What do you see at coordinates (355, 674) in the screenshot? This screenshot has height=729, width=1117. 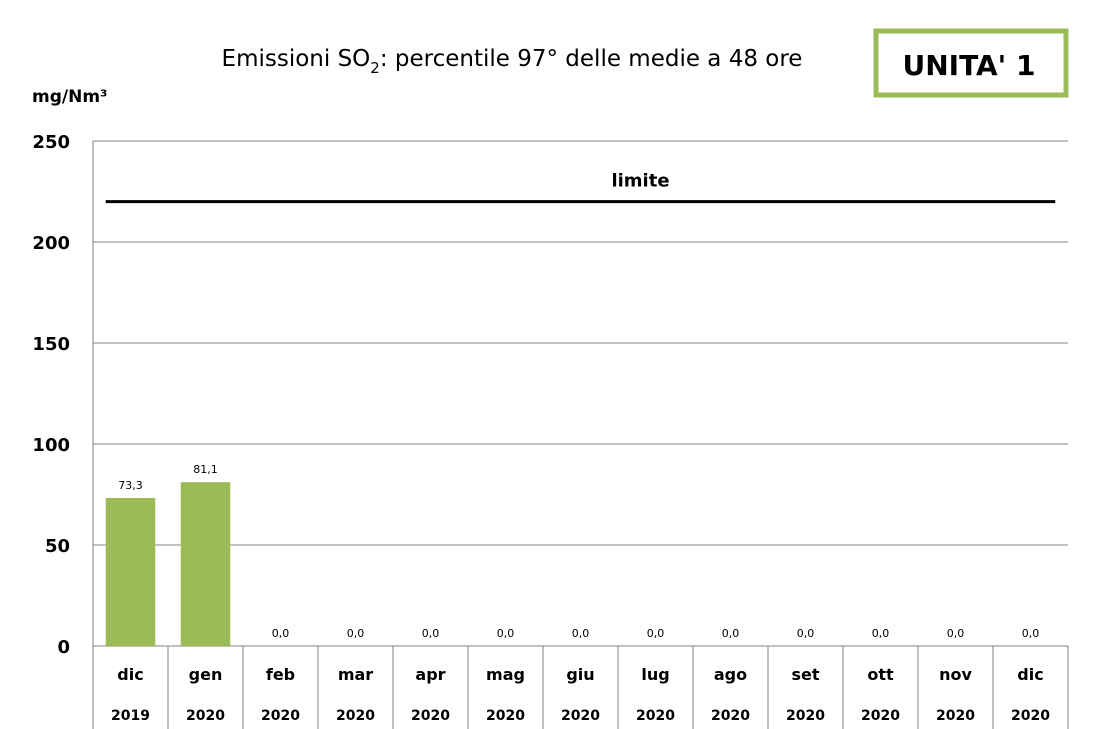 I see `x-tick-label: mar` at bounding box center [355, 674].